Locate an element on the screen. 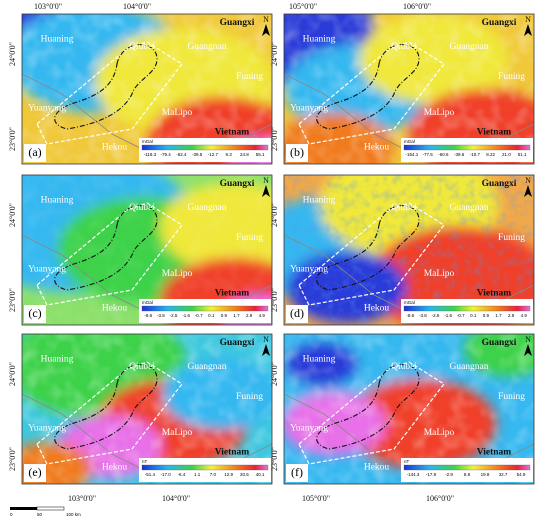 The image size is (550, 528). colorbar-tick-label: 8.22 is located at coordinates (490, 154).